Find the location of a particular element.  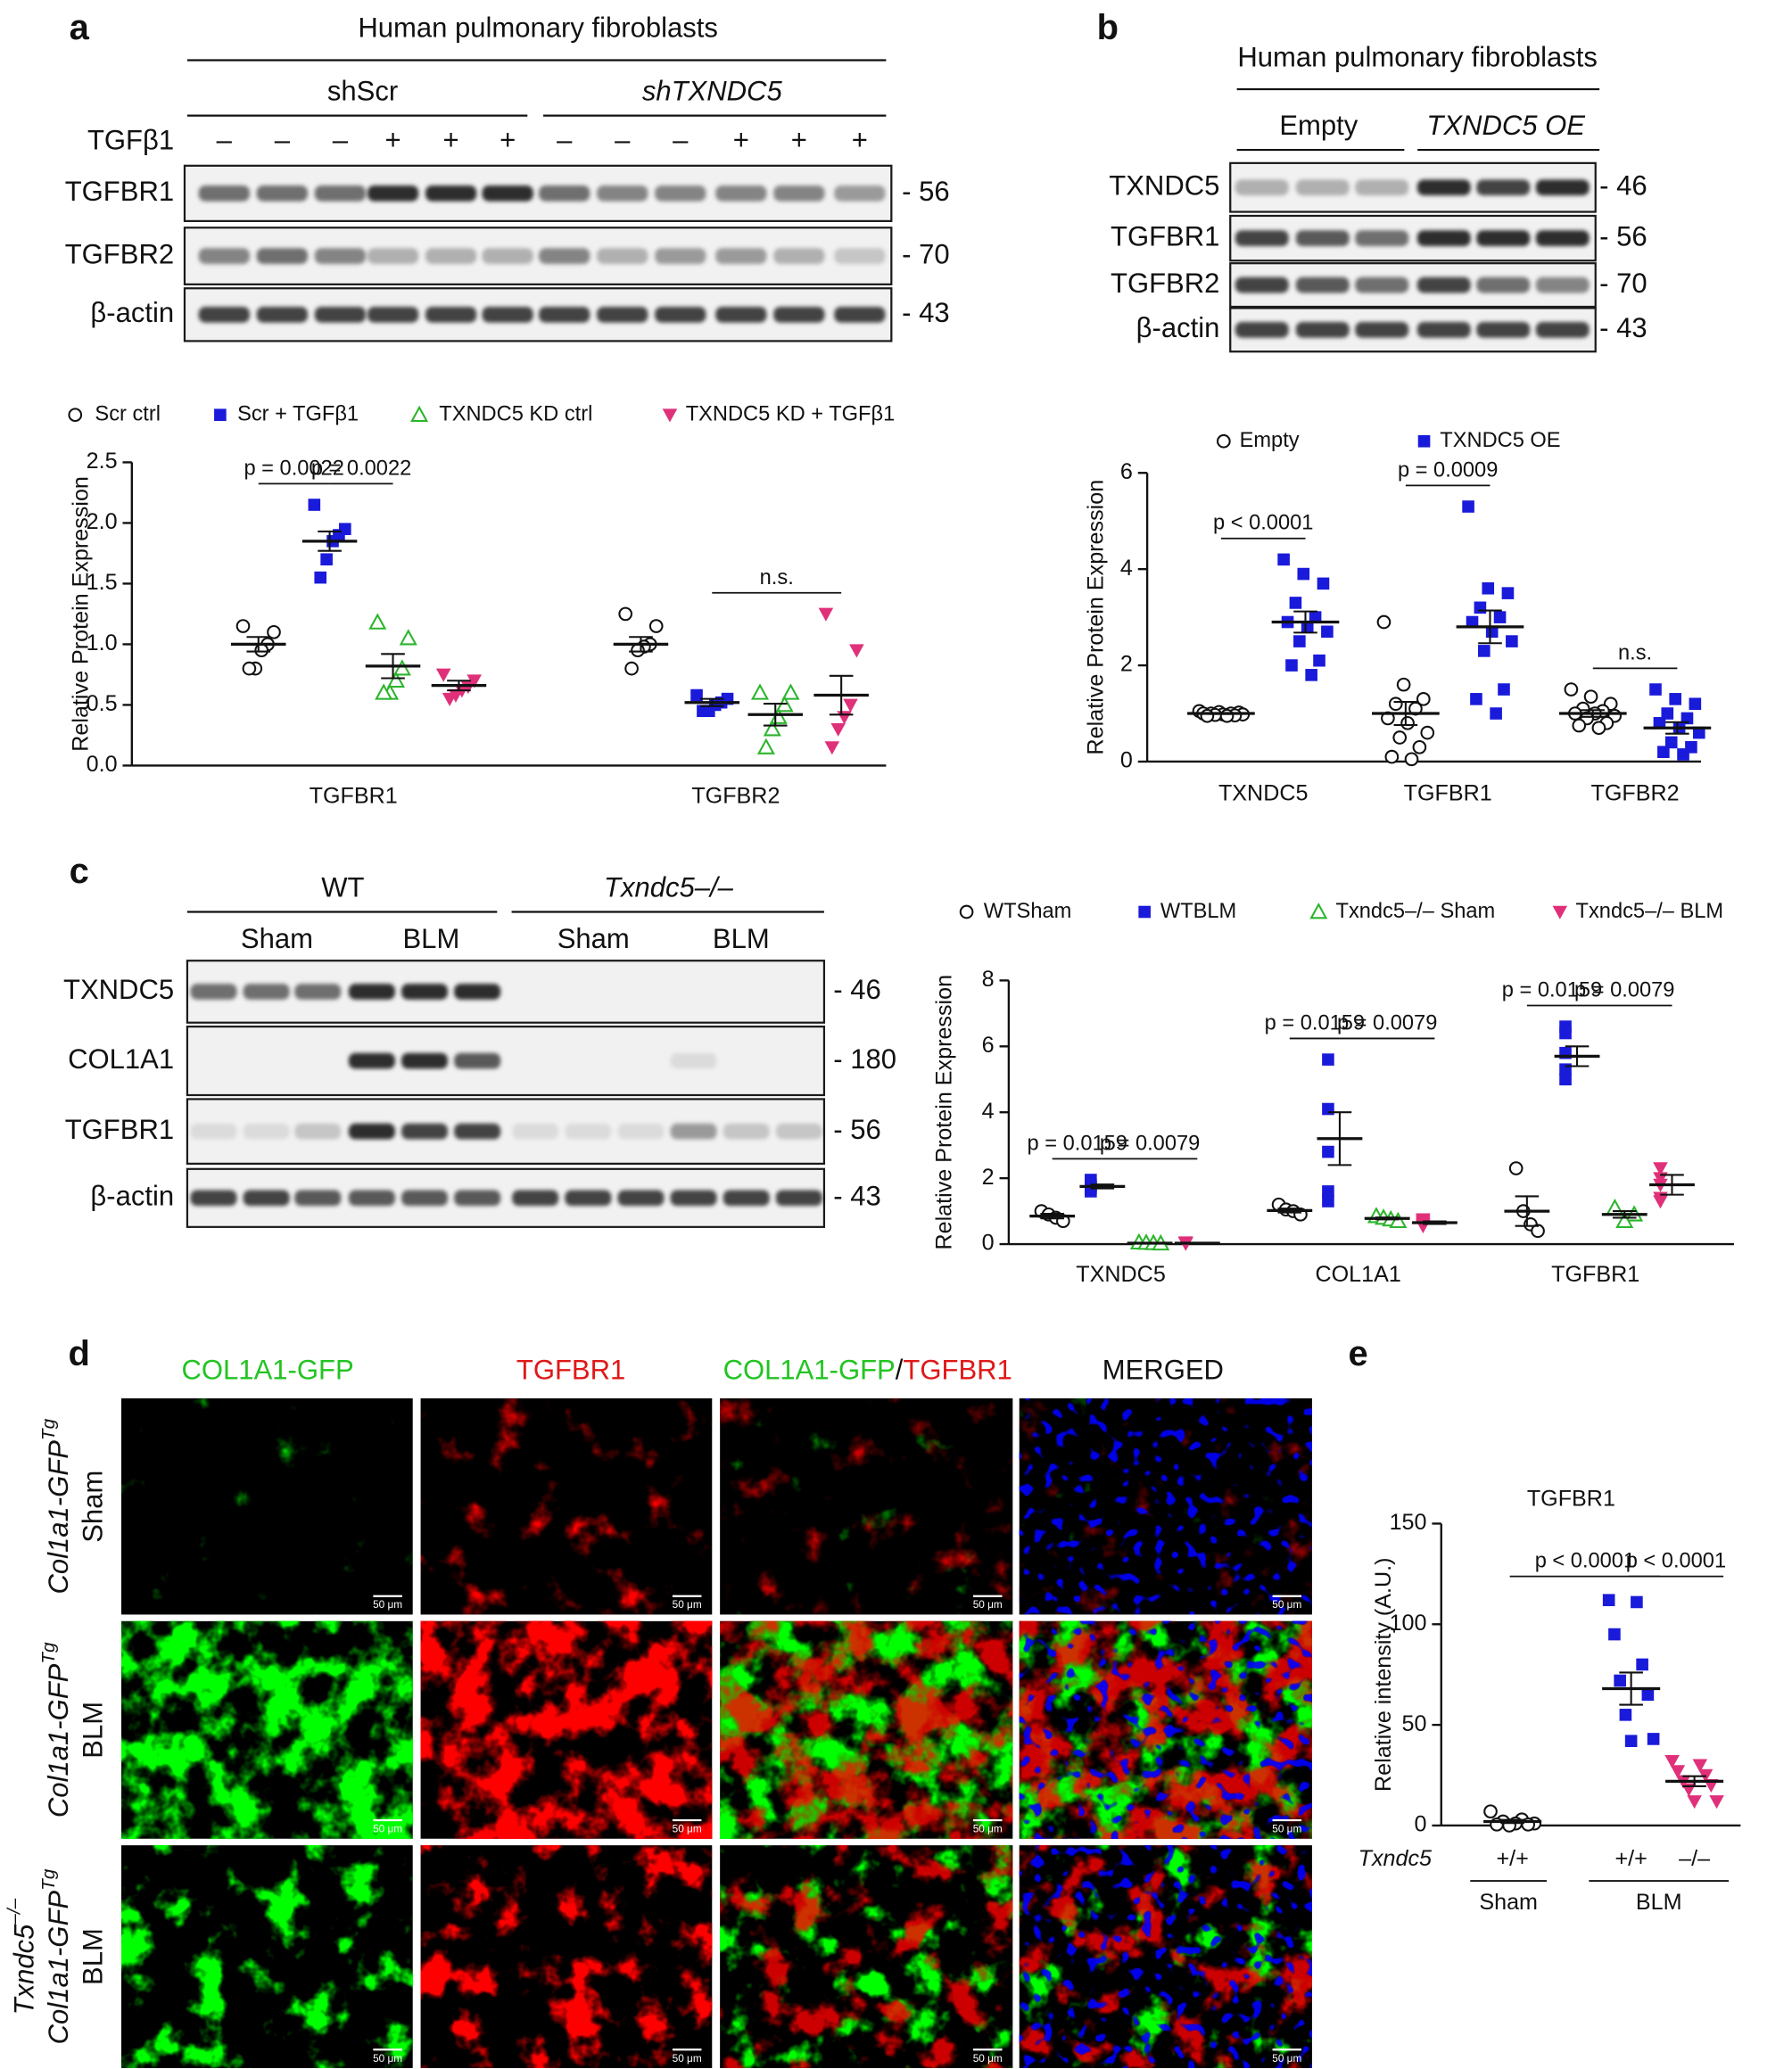

legend-label: Txndc5–/– BLM is located at coordinates (1650, 912).